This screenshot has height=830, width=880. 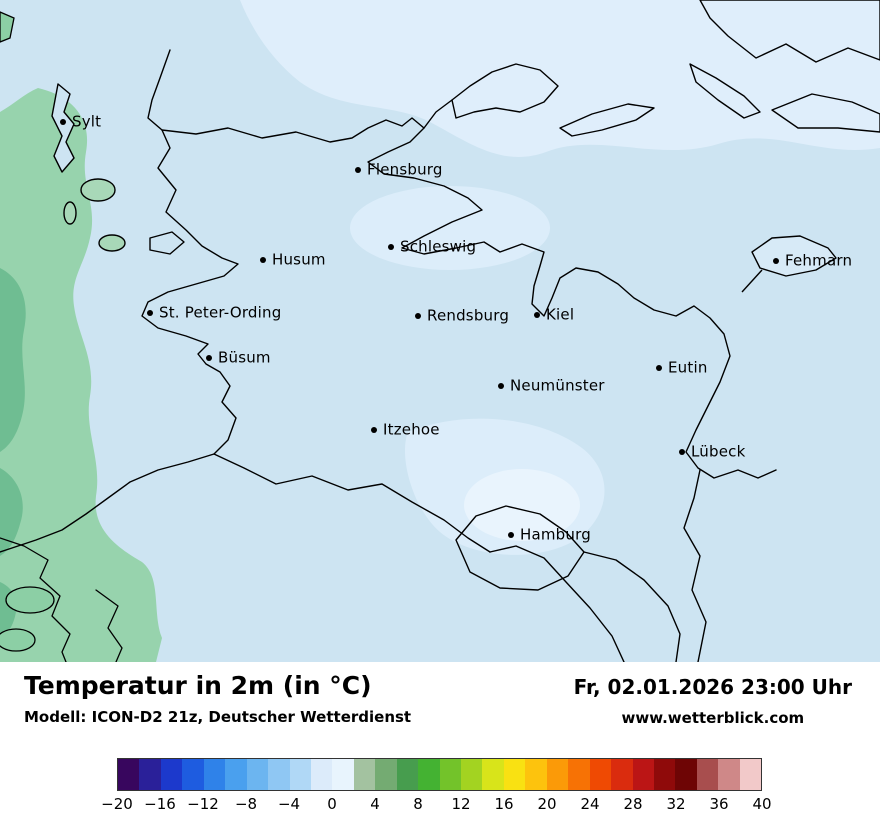 What do you see at coordinates (375, 804) in the screenshot?
I see `colorbar-tick-label: 4` at bounding box center [375, 804].